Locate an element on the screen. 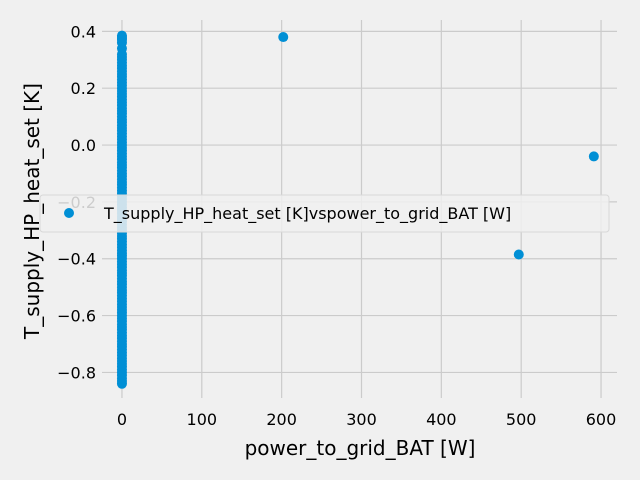 Image resolution: width=640 pixels, height=480 pixels. y-tick-label: 0.4 is located at coordinates (83, 31).